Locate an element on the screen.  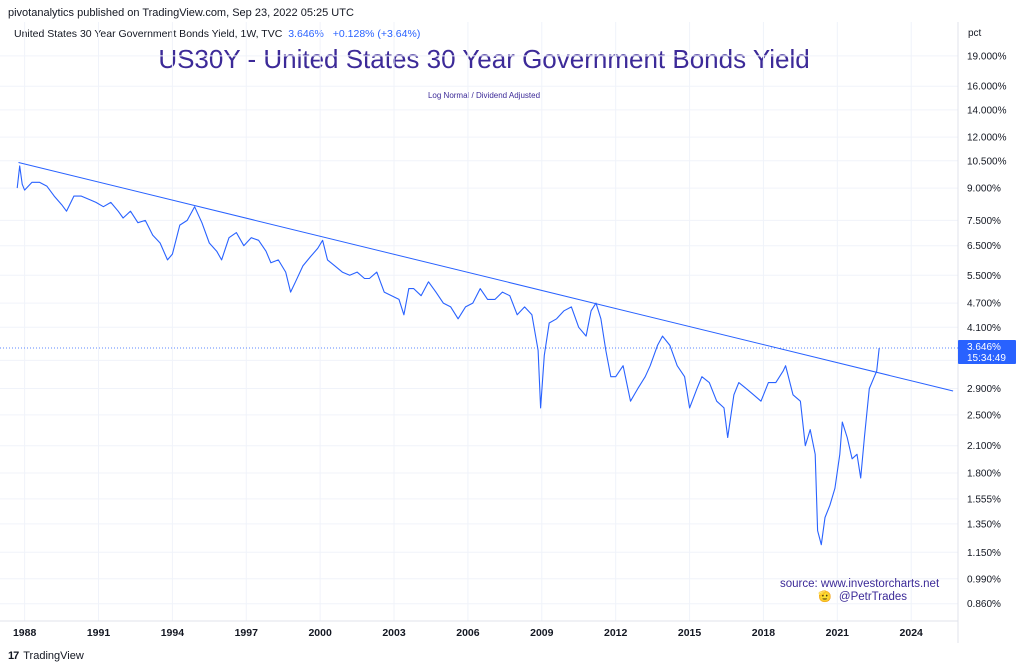
chart-subtitle: Log Normal / Dividend Adjusted is located at coordinates (484, 95).